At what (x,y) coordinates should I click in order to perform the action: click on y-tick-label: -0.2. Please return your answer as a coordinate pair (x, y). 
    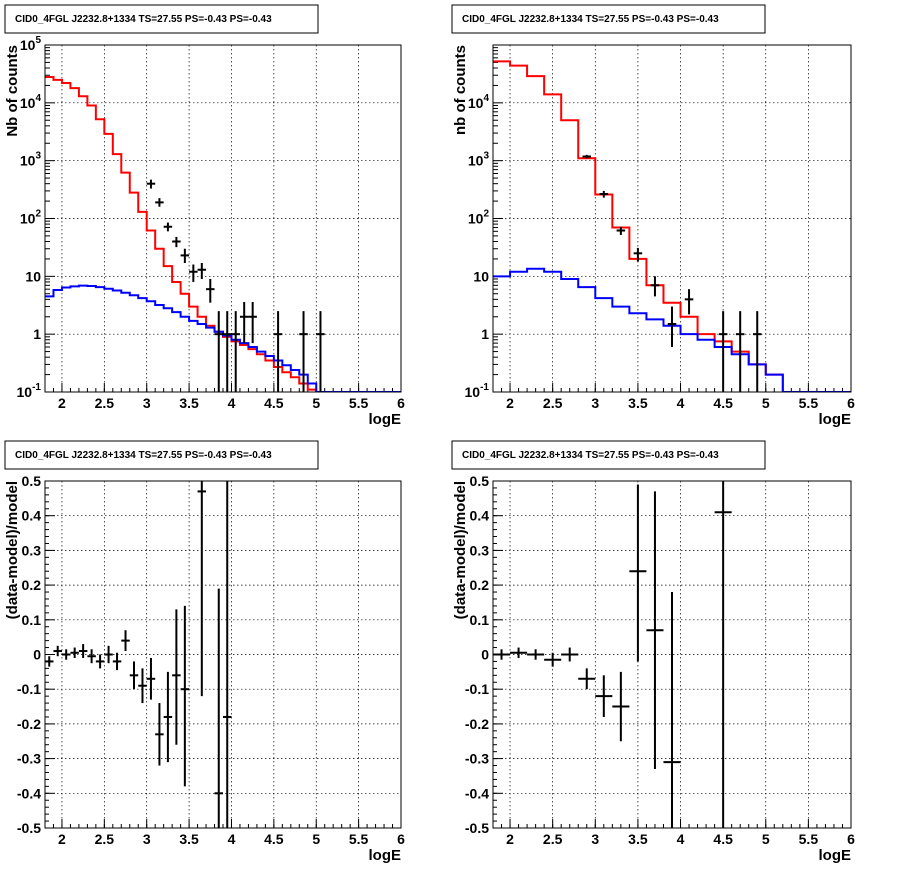
    Looking at the image, I should click on (29, 724).